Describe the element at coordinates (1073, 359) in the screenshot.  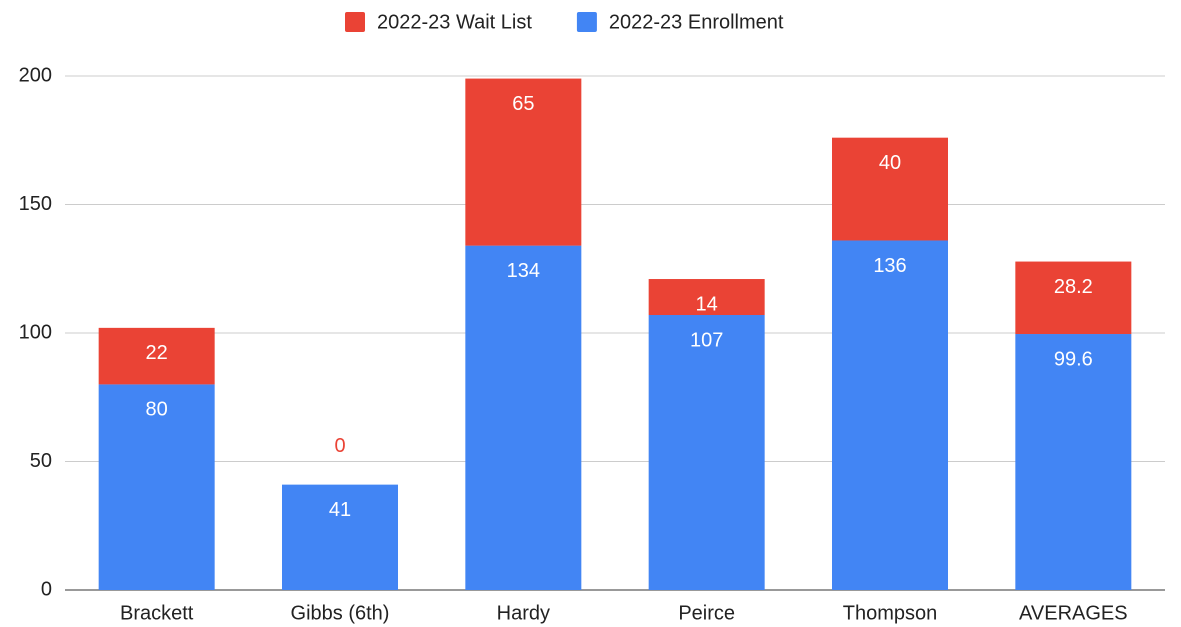
I see `data-label: 99.6` at that location.